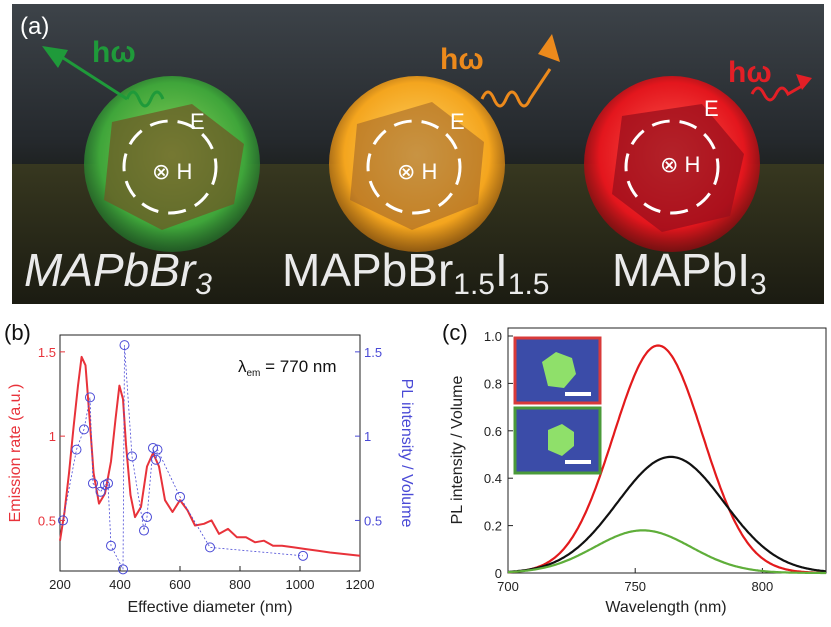 The height and width of the screenshot is (627, 831). I want to click on crystal-red, so click(678, 168).